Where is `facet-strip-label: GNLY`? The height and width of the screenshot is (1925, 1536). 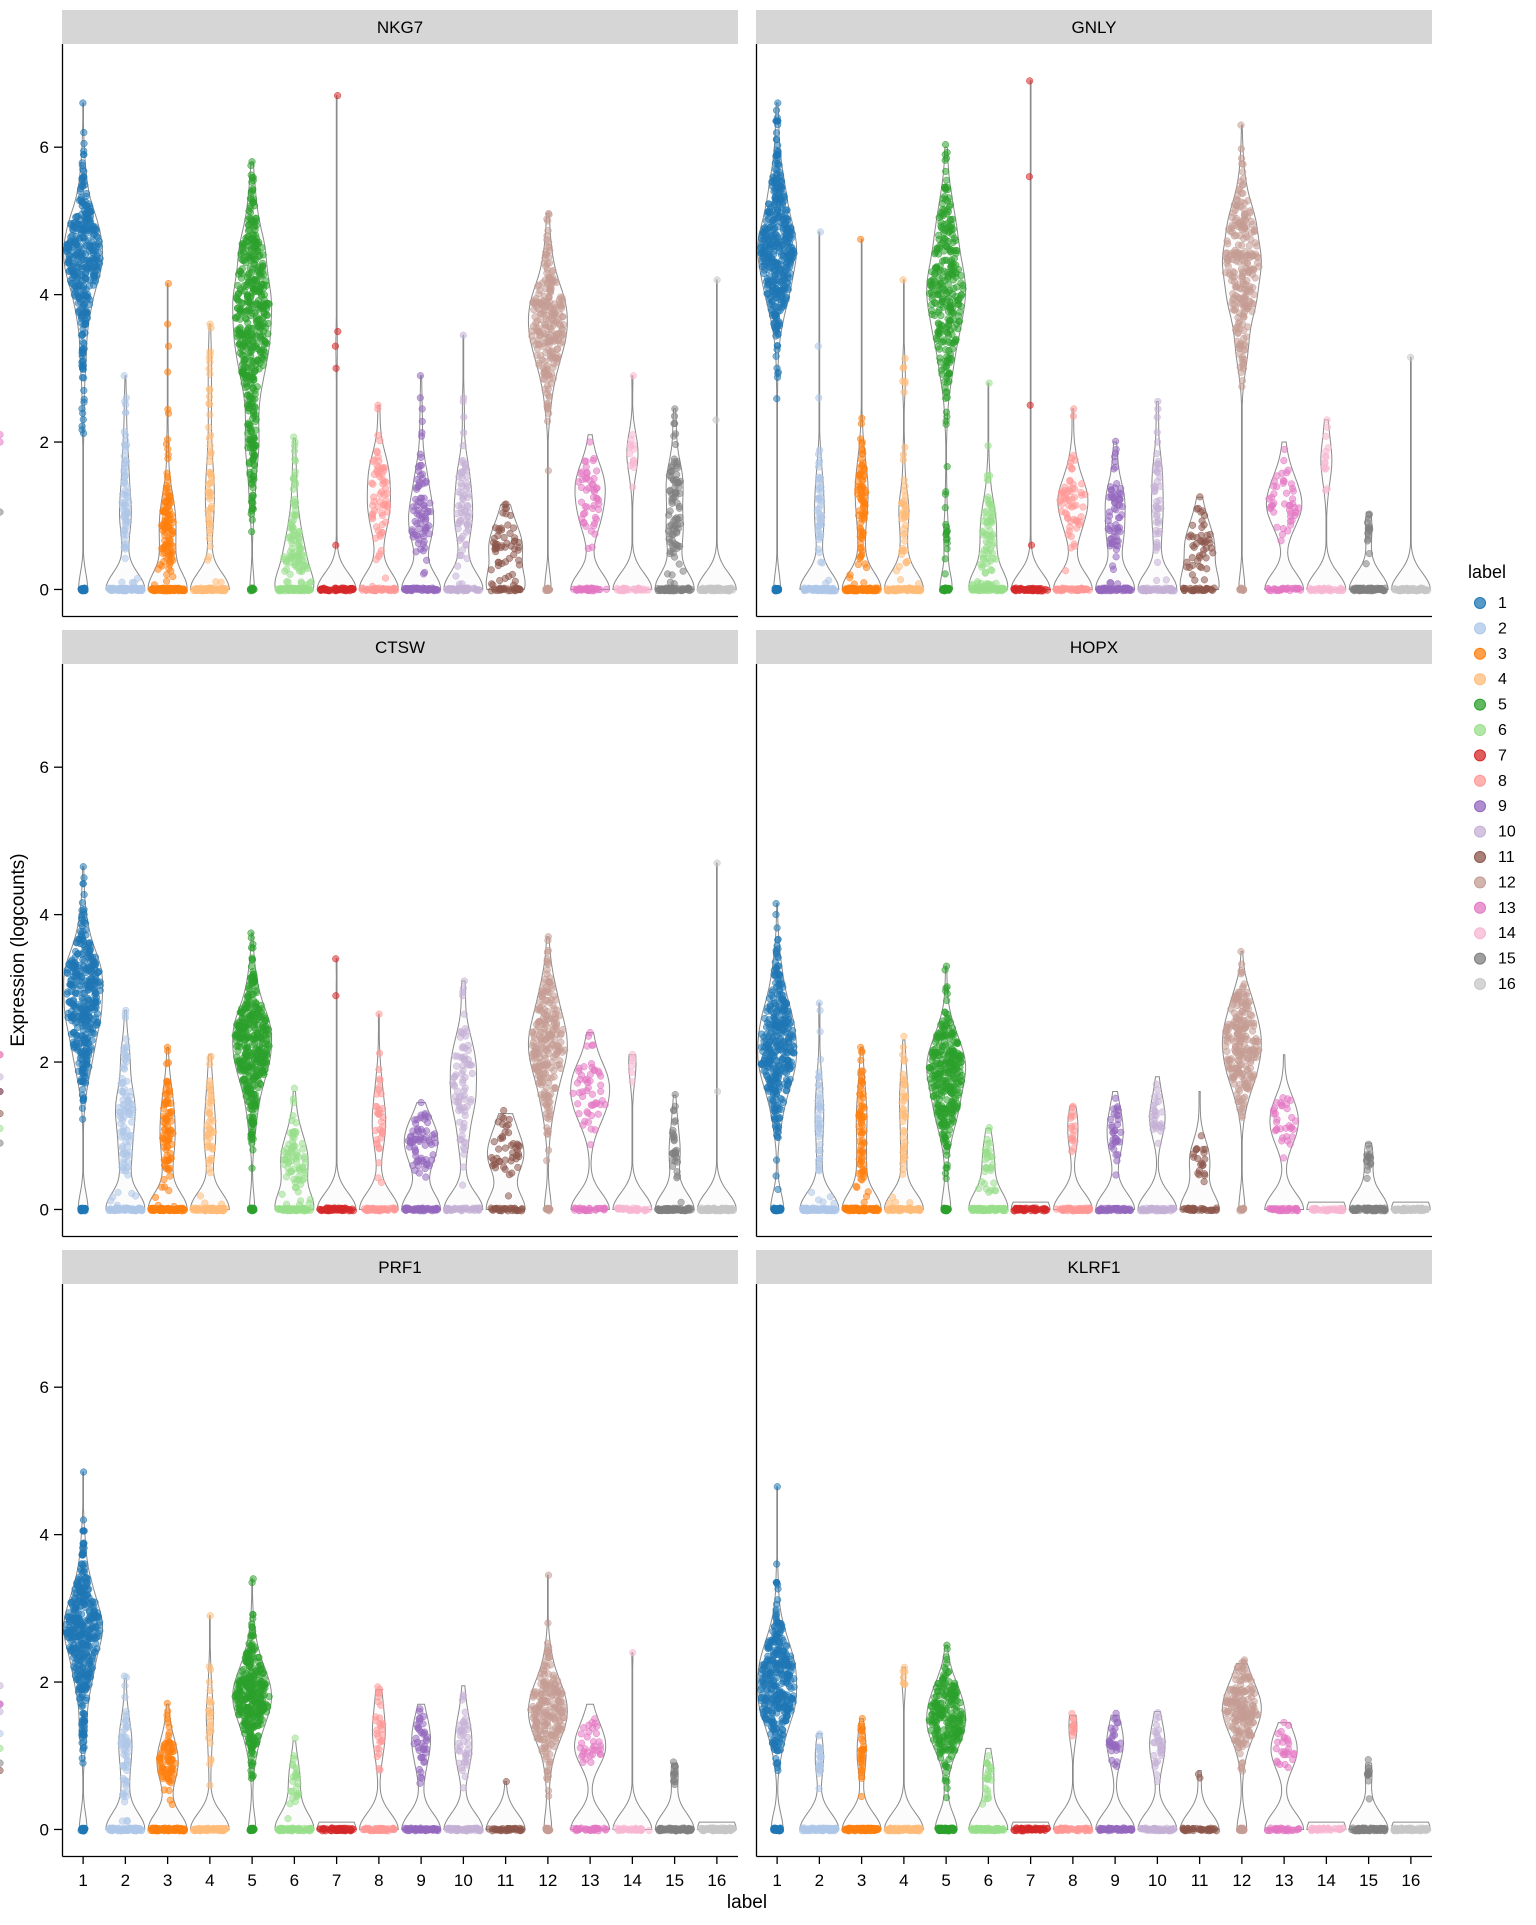
facet-strip-label: GNLY is located at coordinates (1093, 27).